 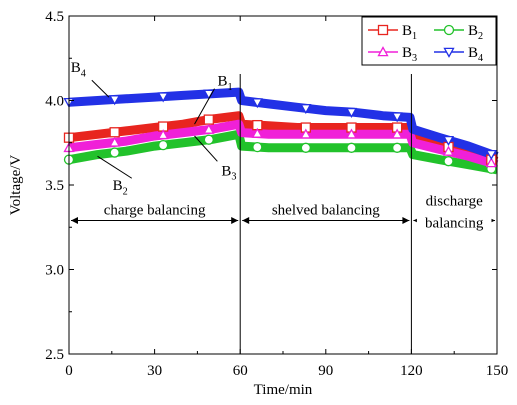 I want to click on y-tick-label-4: 4.5, so click(x=54, y=17).